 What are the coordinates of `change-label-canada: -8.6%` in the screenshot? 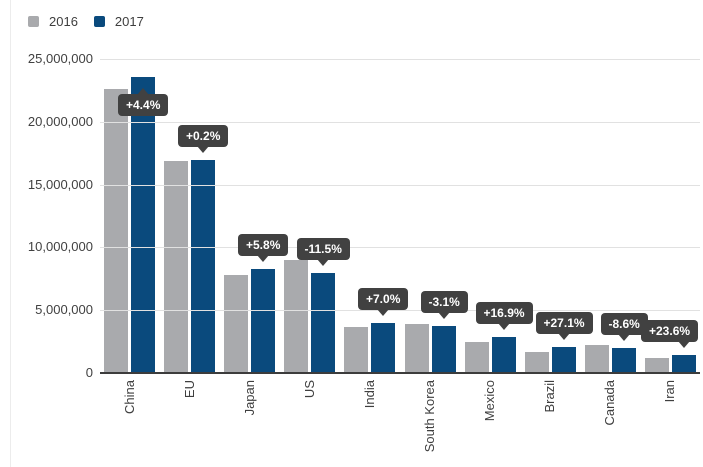 It's located at (624, 323).